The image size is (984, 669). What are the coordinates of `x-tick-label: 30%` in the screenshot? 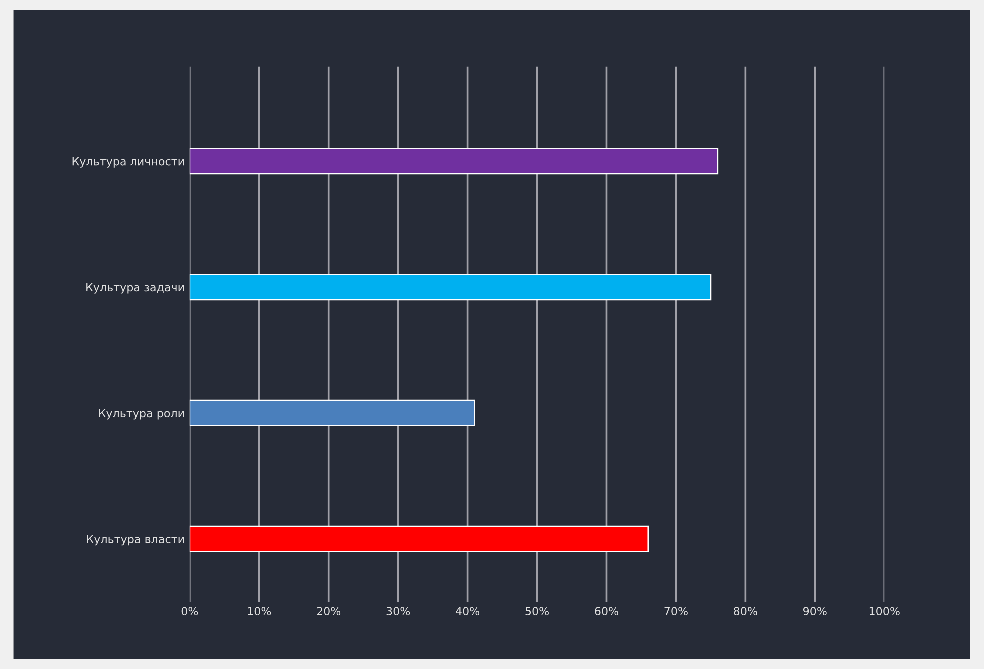 It's located at (398, 611).